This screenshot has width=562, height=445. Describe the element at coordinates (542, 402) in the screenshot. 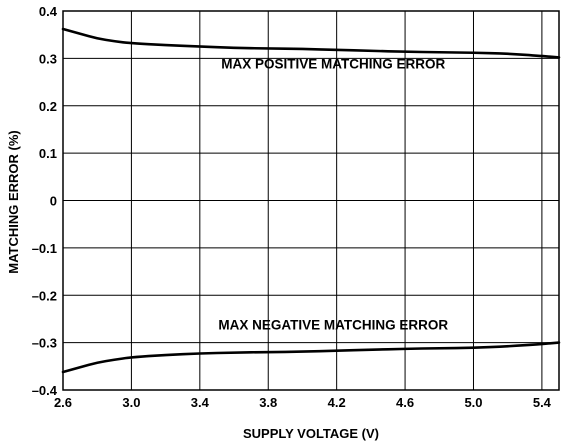

I see `x-tick-label: 5.4` at that location.